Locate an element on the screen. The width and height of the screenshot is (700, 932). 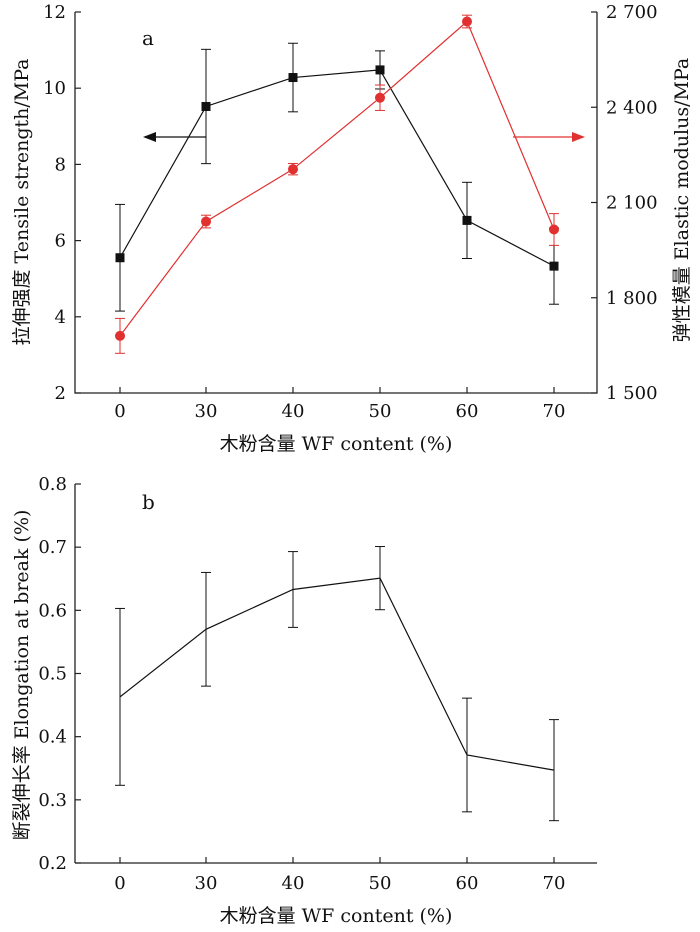
panel-a-left-y-tick-label: 12 is located at coordinates (54, 12).